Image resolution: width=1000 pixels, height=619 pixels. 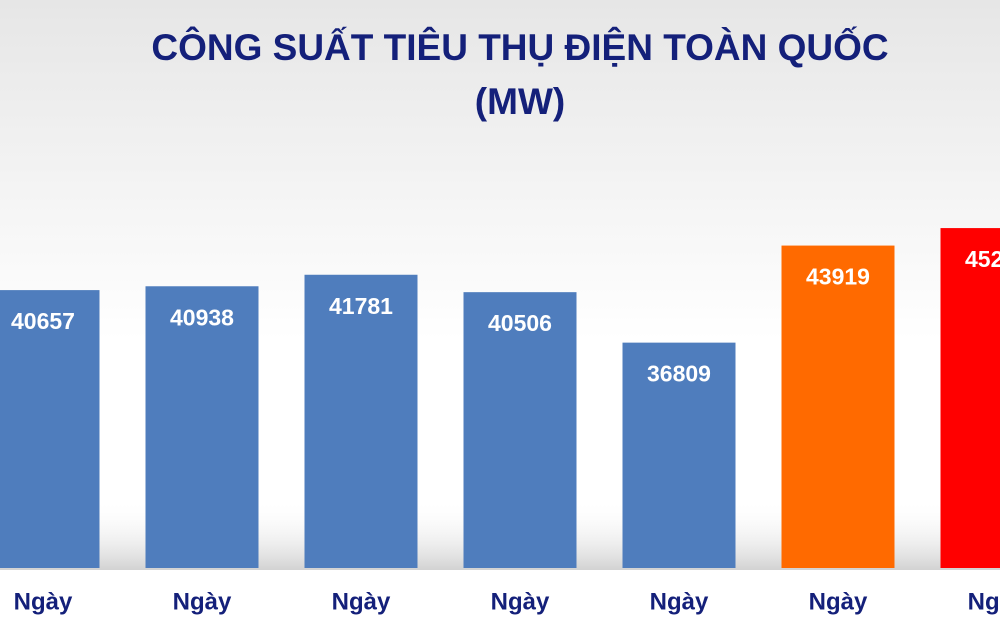 What do you see at coordinates (202, 317) in the screenshot?
I see `value-label: 40938` at bounding box center [202, 317].